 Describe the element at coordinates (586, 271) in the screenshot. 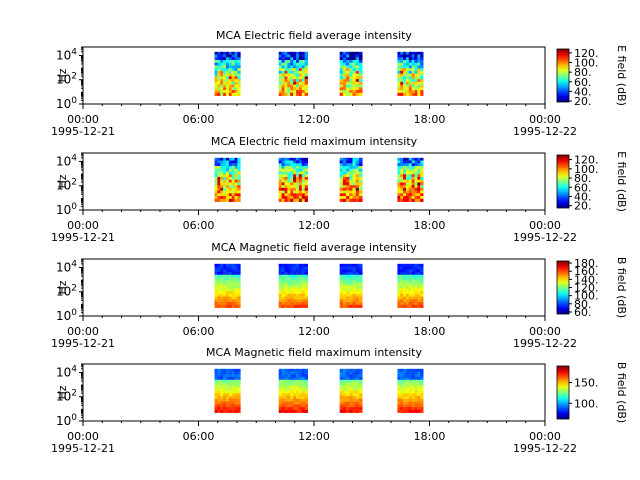

I see `colorbar-tick-label: 160.` at that location.